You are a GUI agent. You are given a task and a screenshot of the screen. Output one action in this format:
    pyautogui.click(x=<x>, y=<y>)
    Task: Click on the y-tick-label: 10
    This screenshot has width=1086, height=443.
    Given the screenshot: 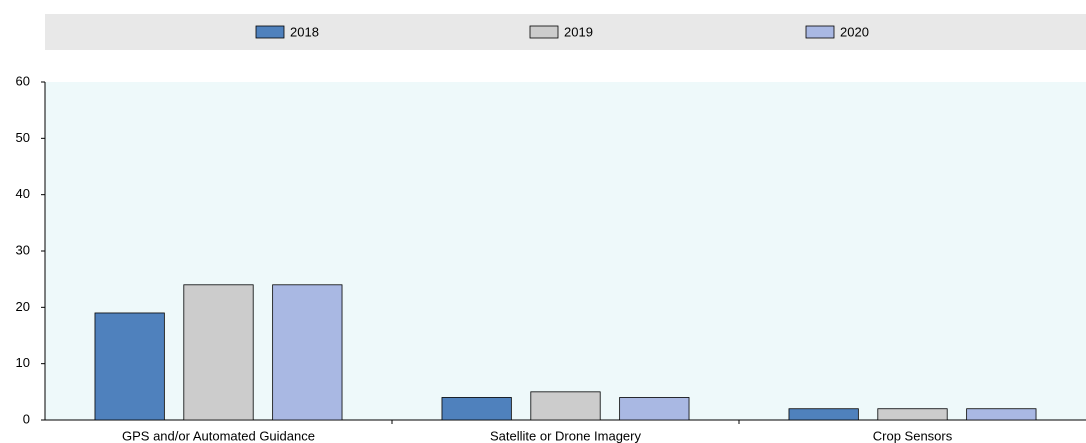 What is the action you would take?
    pyautogui.click(x=23, y=362)
    